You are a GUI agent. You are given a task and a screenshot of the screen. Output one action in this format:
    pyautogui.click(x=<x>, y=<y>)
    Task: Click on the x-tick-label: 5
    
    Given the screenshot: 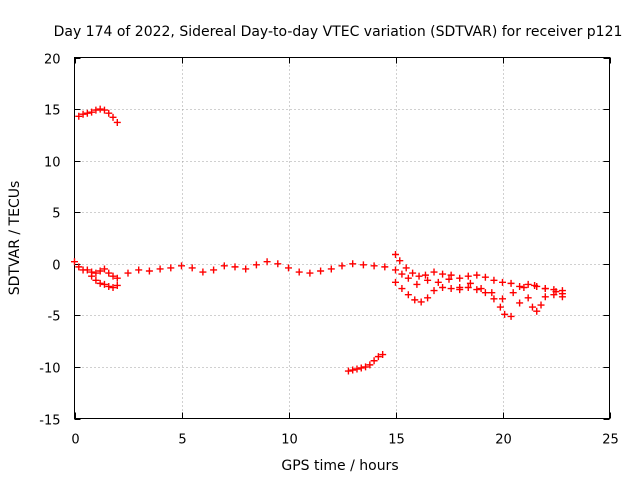 What is the action you would take?
    pyautogui.click(x=182, y=440)
    